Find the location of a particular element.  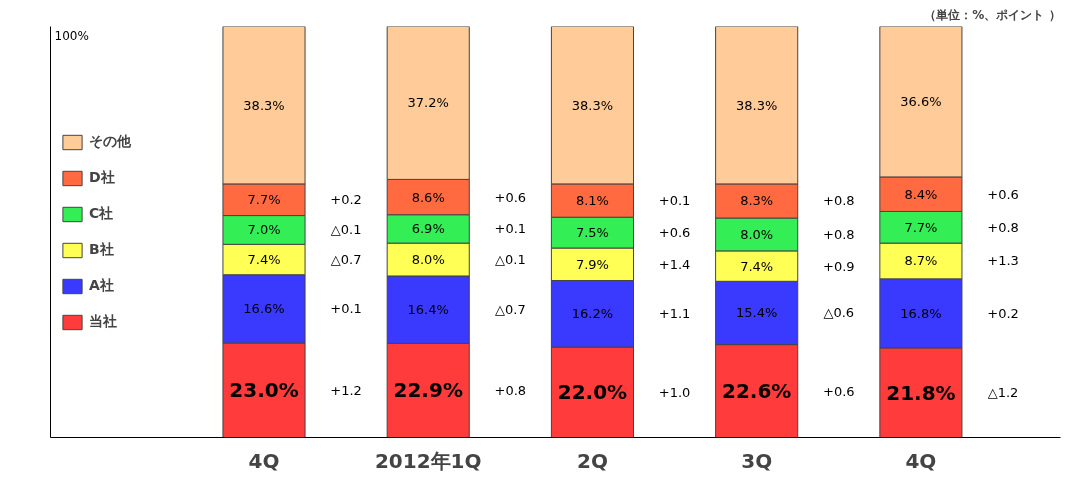

data-label: 8.1% is located at coordinates (592, 201).